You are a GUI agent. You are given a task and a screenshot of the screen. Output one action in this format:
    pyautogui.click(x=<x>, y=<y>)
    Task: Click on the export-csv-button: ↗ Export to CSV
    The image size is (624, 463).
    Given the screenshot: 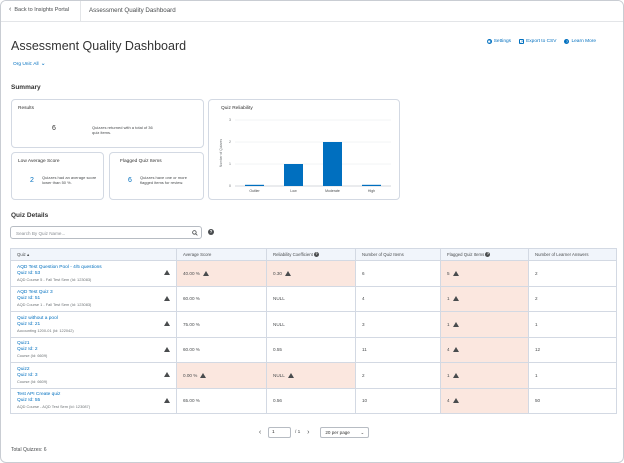 What is the action you would take?
    pyautogui.click(x=537, y=41)
    